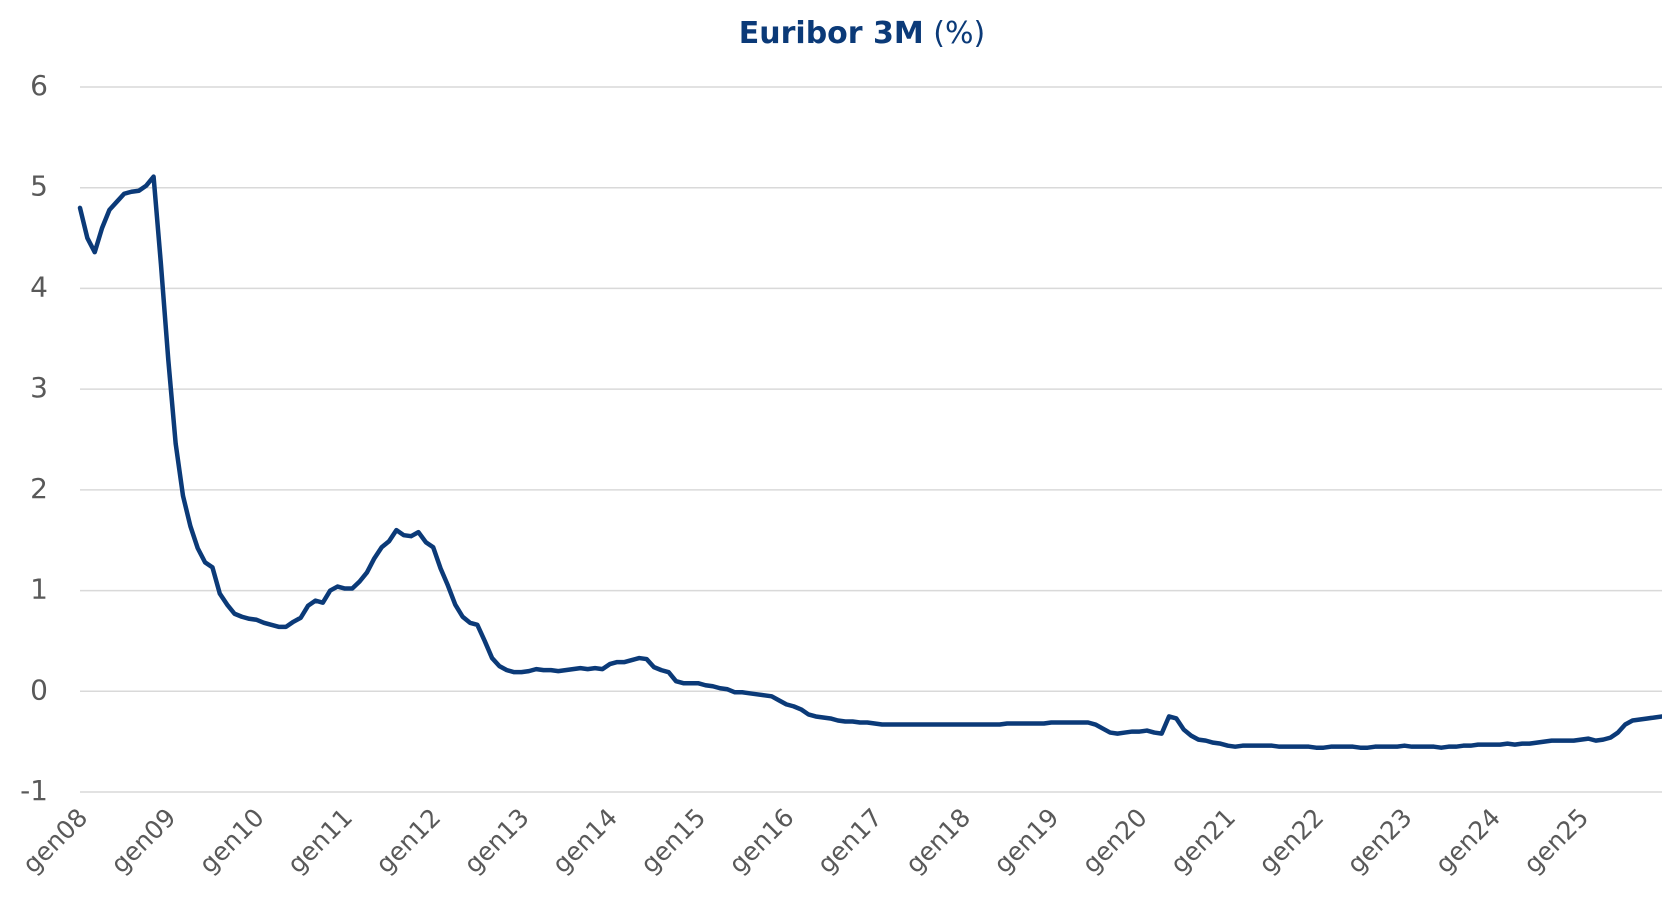 This screenshot has width=1662, height=904. What do you see at coordinates (231, 841) in the screenshot?
I see `x-tick-label: gen10` at bounding box center [231, 841].